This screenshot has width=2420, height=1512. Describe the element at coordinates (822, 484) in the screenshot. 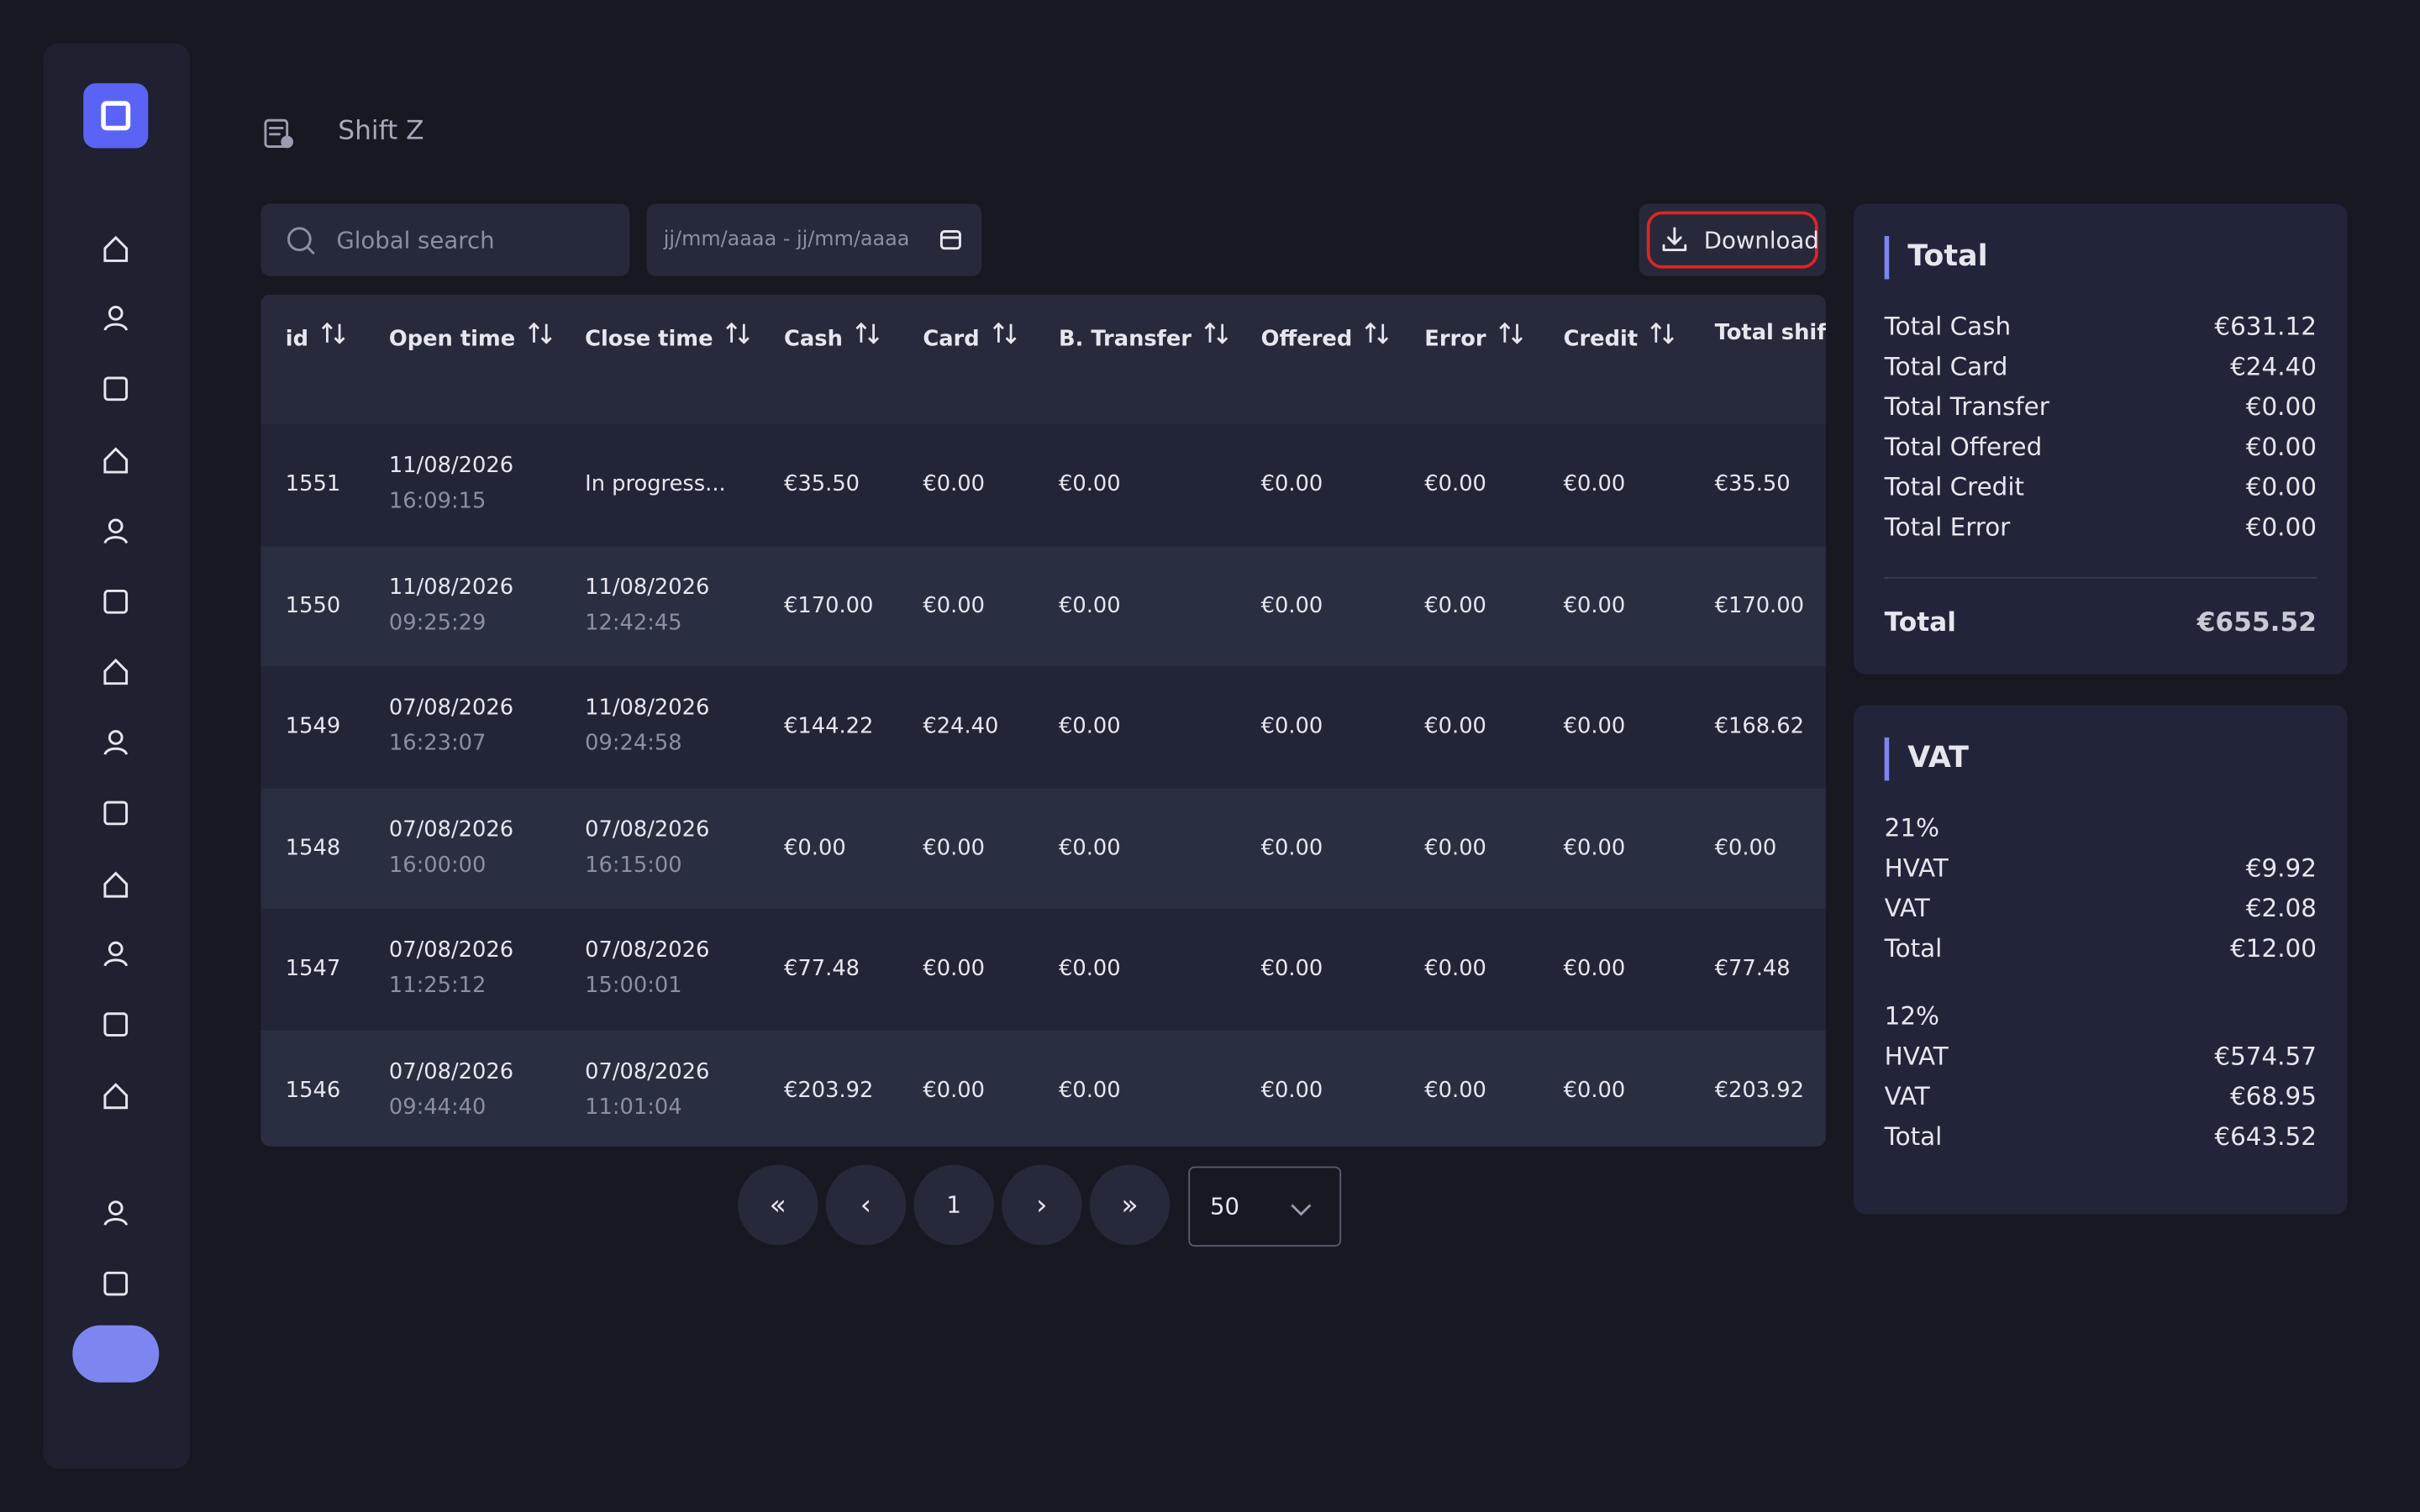

I see `cell-amount: €35.50` at that location.